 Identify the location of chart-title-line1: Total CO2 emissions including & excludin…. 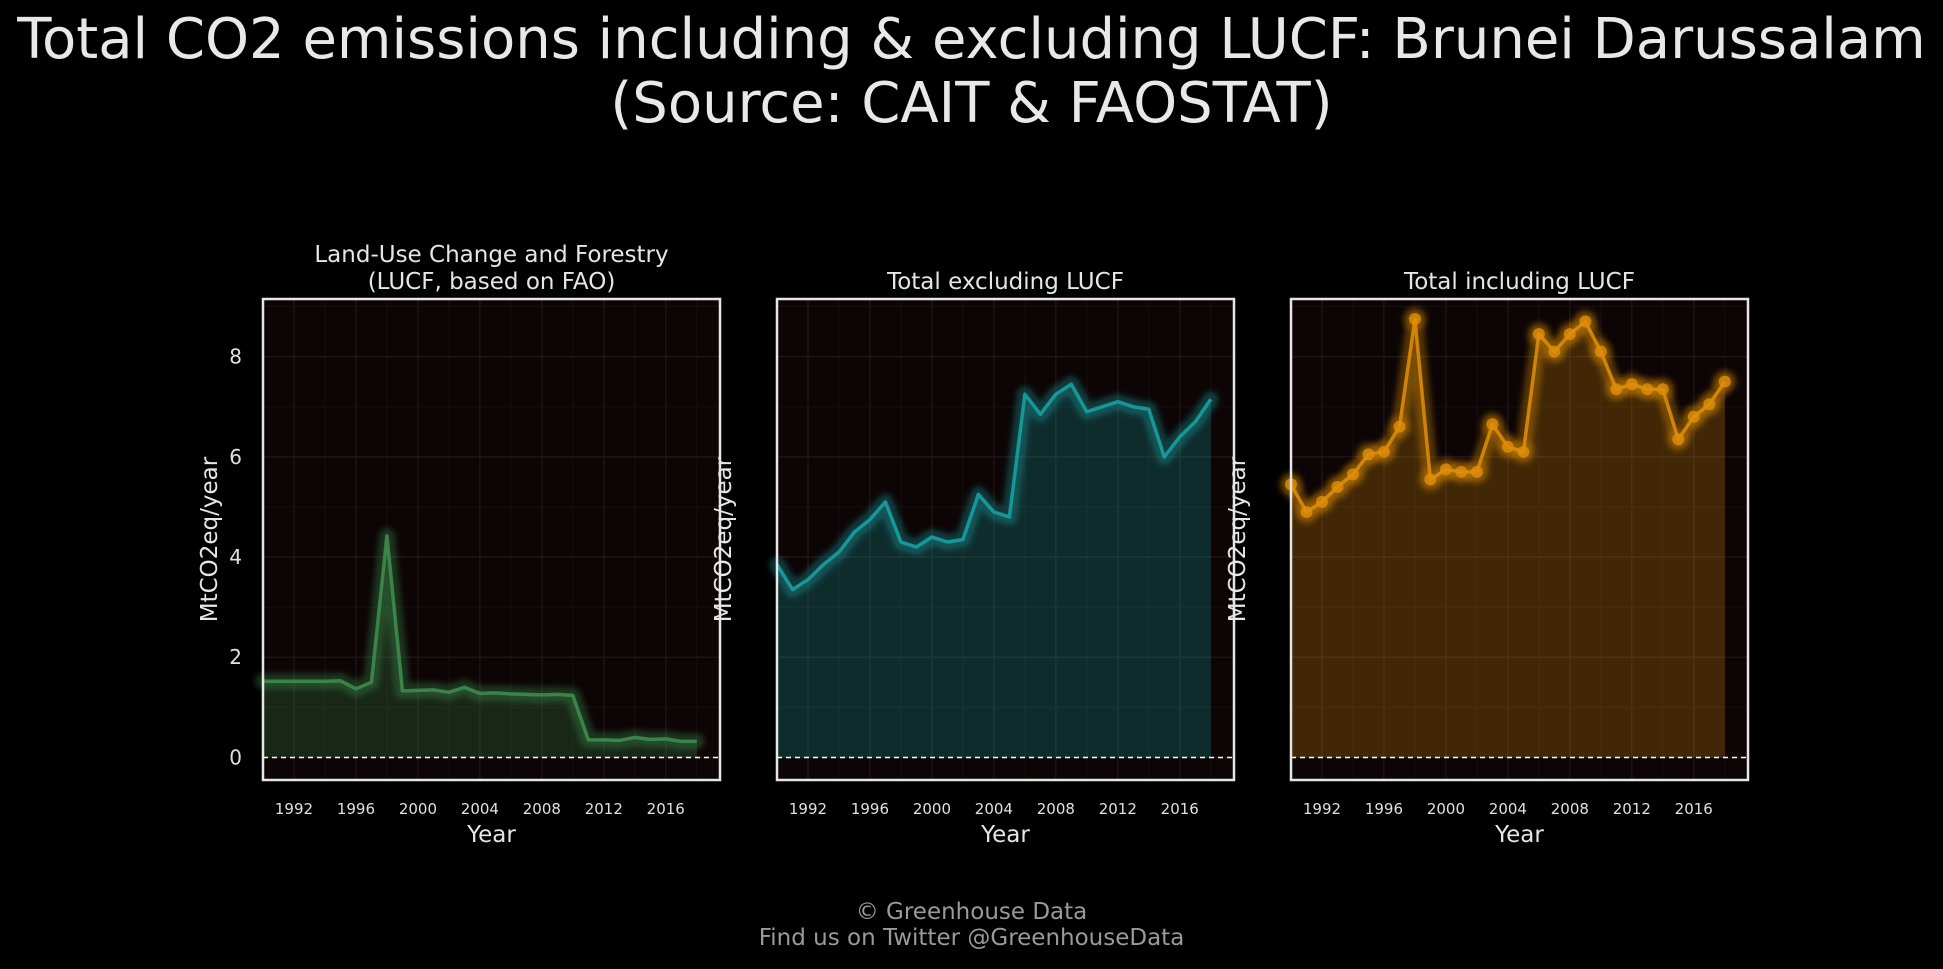
(971, 39).